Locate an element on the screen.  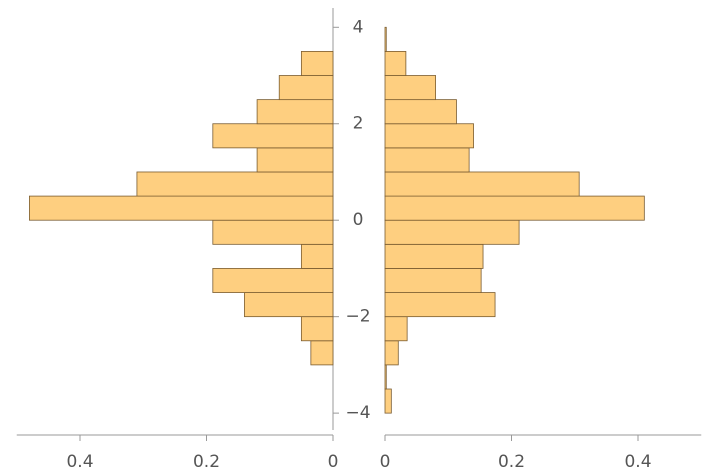
y-tick-label: 2 is located at coordinates (358, 124).